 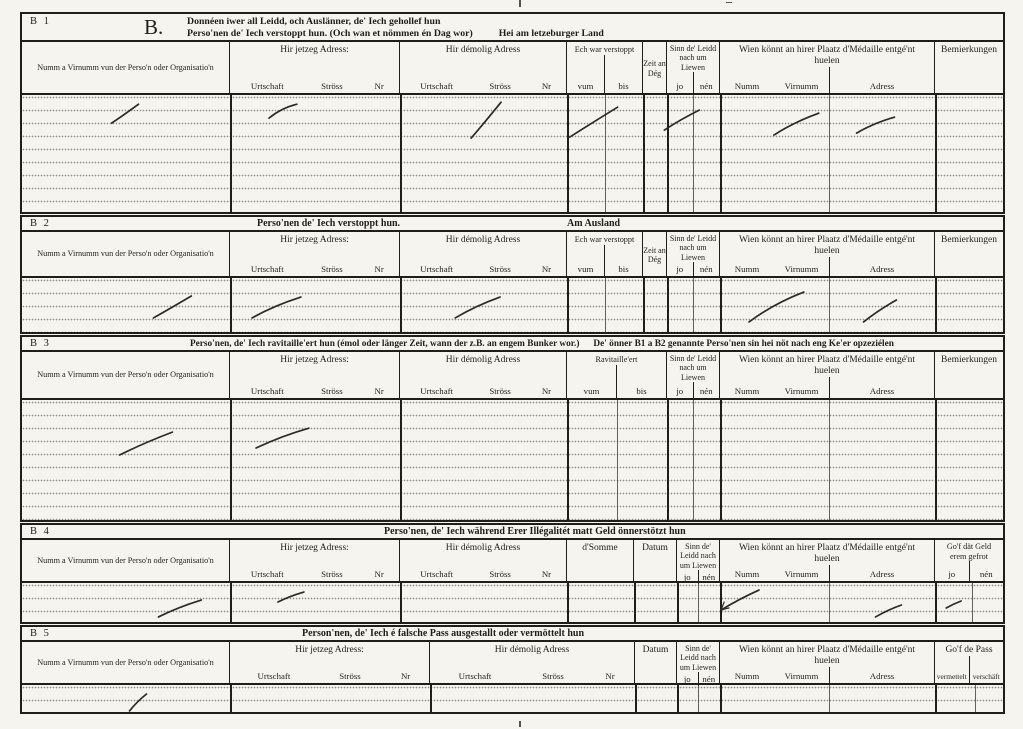 I want to click on col-gof-de-pass: Go'f de Pass vermettelt verschäft, so click(x=969, y=662).